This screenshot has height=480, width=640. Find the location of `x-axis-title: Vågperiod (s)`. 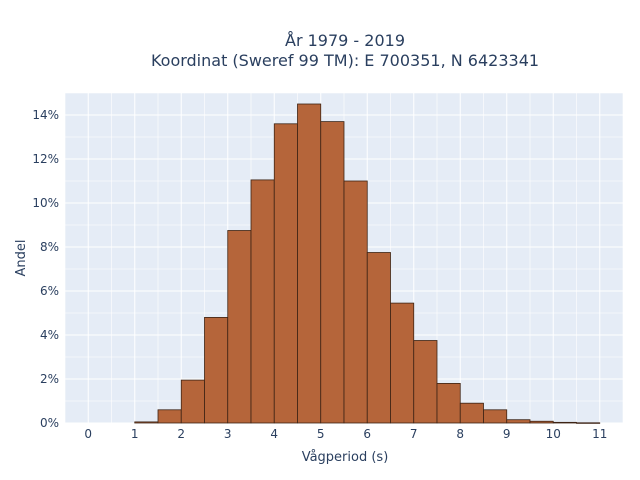

x-axis-title: Vågperiod (s) is located at coordinates (345, 457).